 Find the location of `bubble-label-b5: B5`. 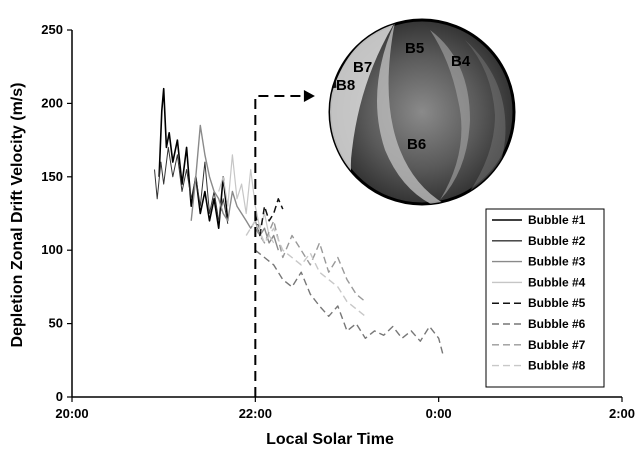

bubble-label-b5: B5 is located at coordinates (414, 48).